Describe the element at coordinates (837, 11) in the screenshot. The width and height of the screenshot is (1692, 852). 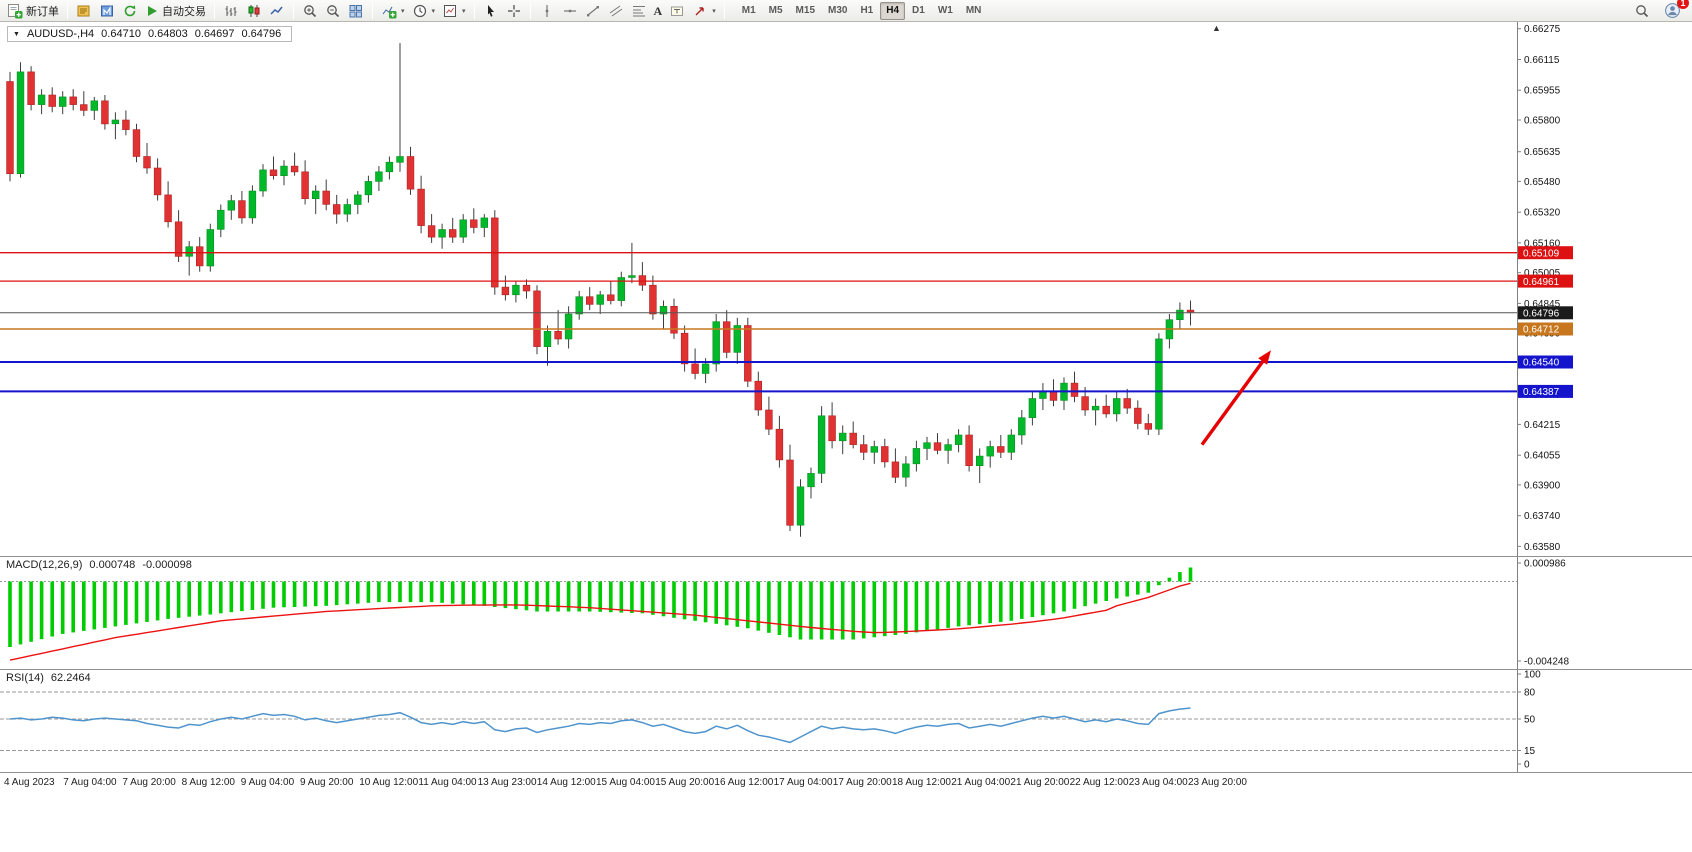
I see `timeframe-button-m30: M30` at that location.